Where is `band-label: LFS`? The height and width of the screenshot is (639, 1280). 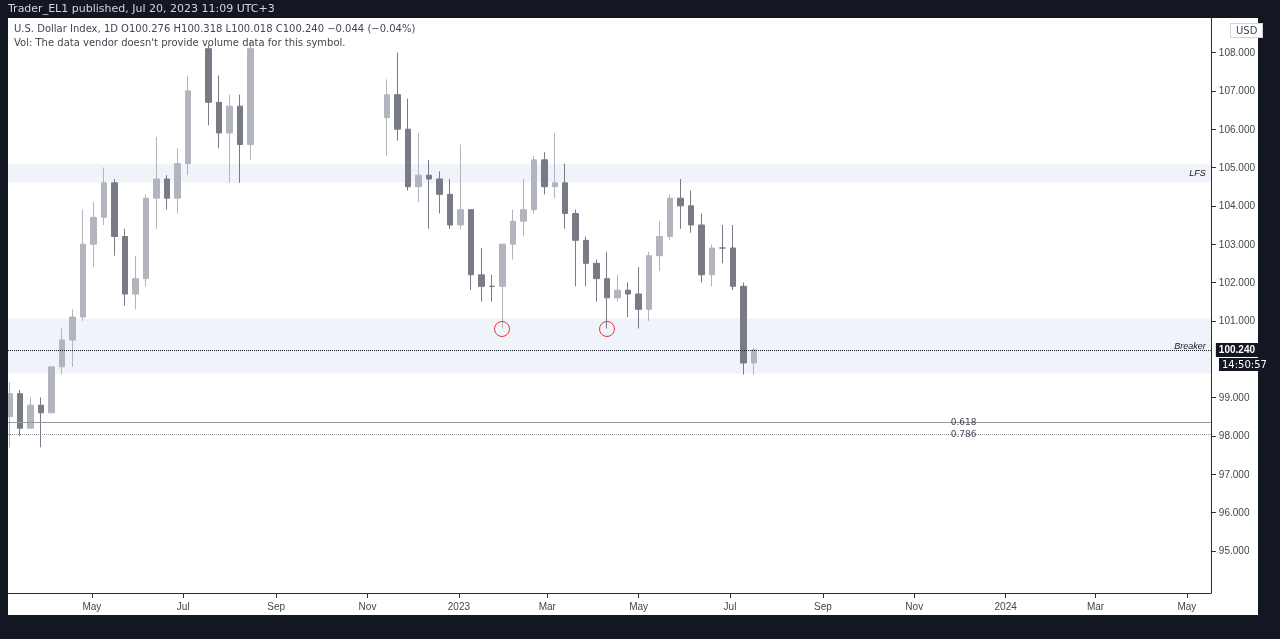 band-label: LFS is located at coordinates (1197, 173).